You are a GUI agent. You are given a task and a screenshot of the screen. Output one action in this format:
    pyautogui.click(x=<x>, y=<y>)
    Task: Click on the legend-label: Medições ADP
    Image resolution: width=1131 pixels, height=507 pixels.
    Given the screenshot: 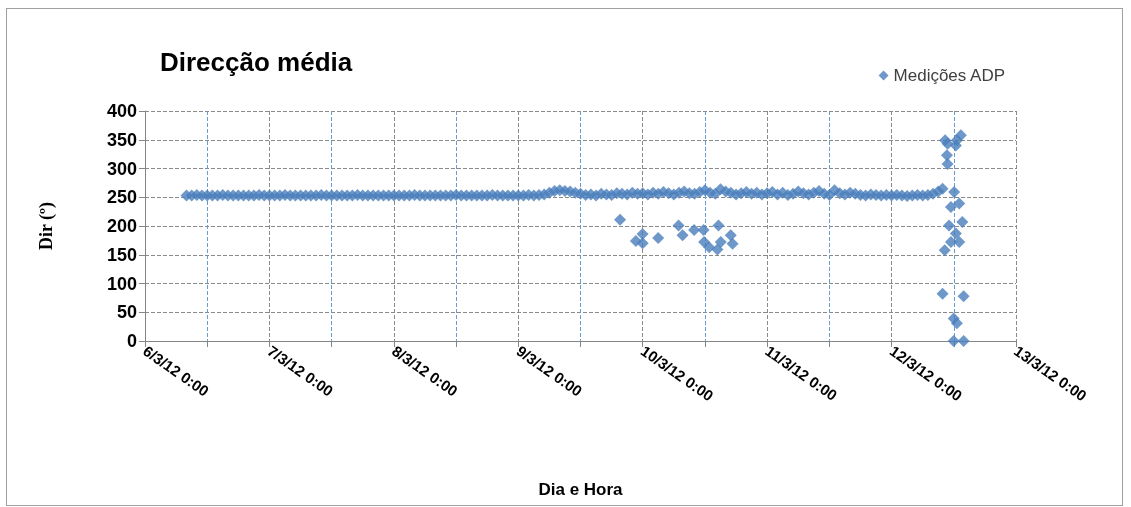 What is the action you would take?
    pyautogui.click(x=949, y=75)
    